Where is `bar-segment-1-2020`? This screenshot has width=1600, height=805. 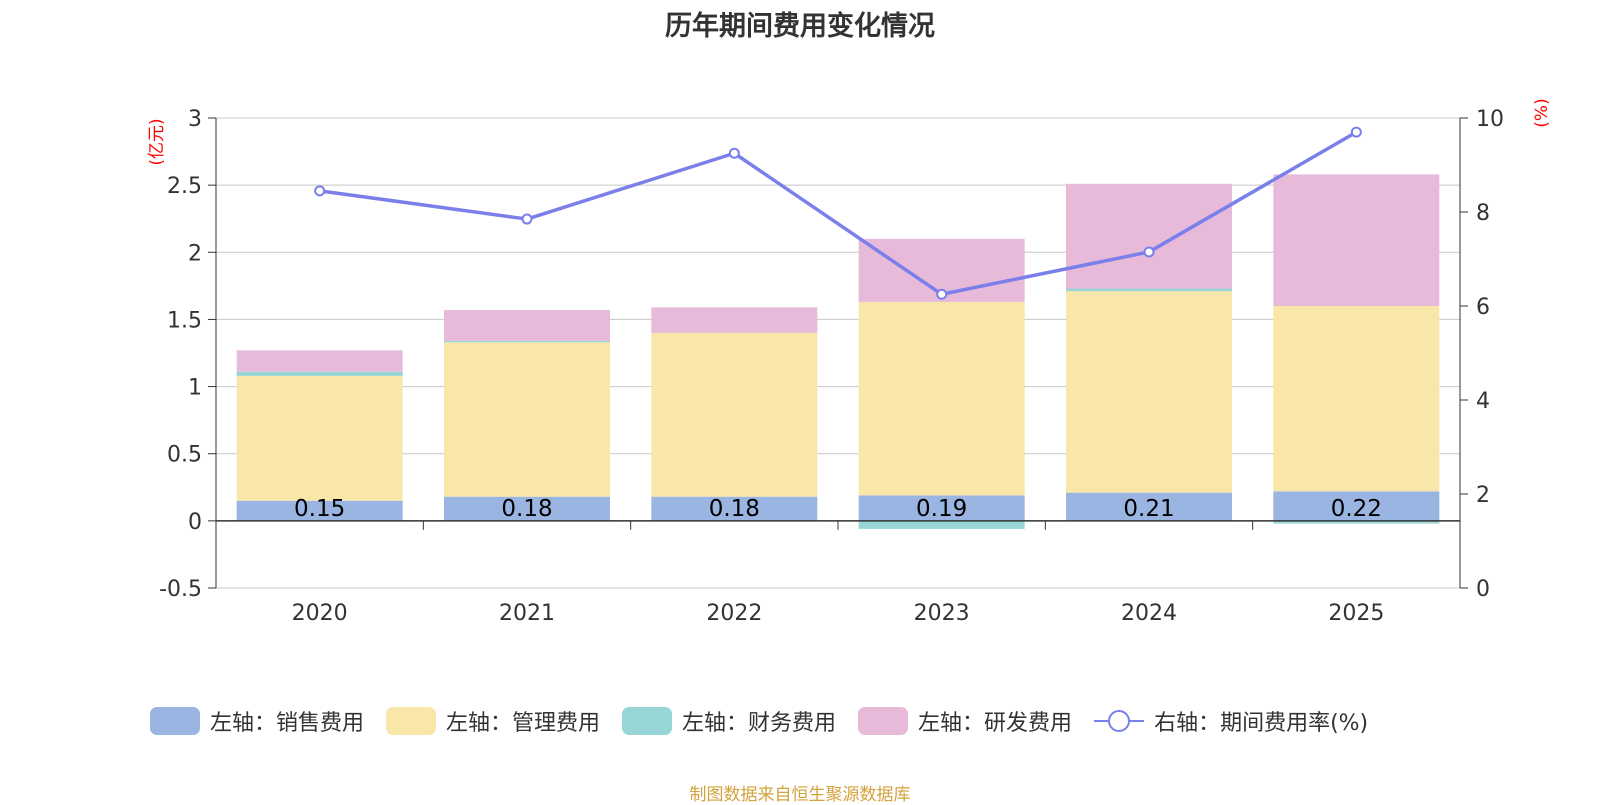
bar-segment-1-2020 is located at coordinates (319, 510).